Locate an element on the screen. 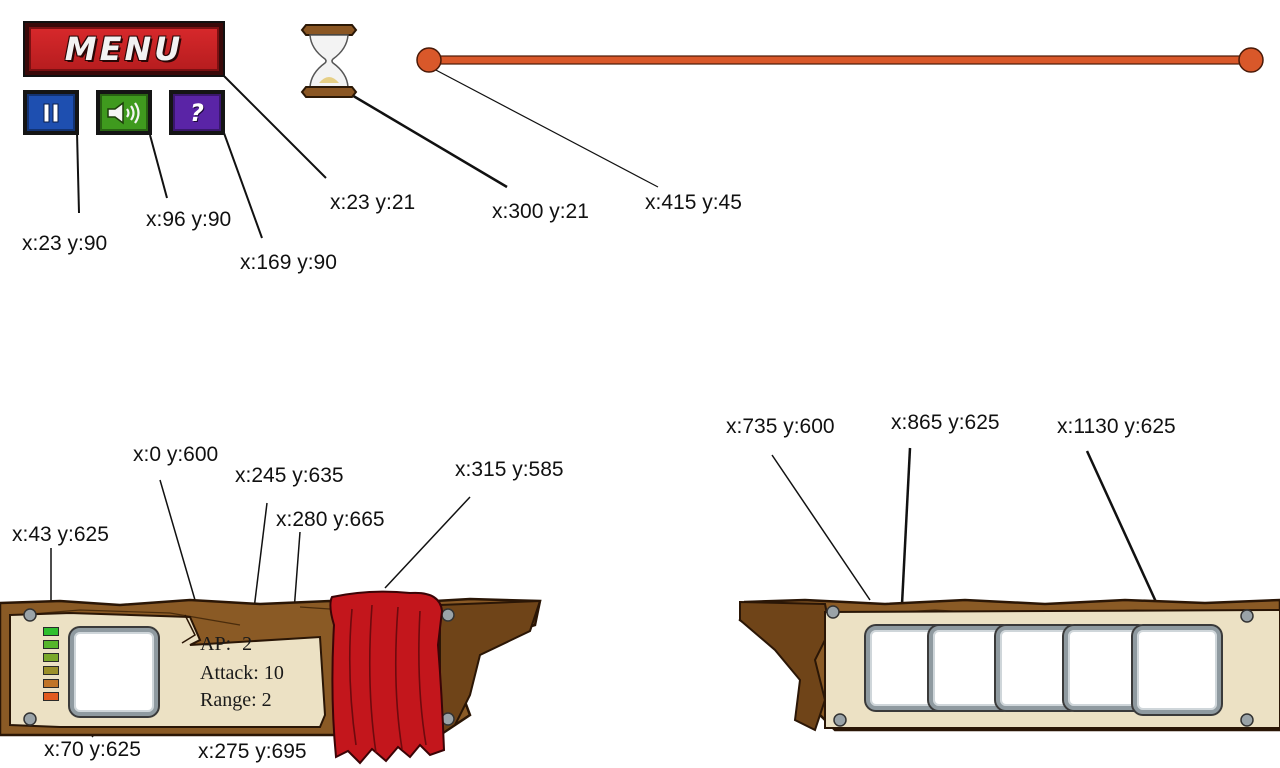 Image resolution: width=1280 pixels, height=768 pixels. annotation-left-panel: x:0 y:600 is located at coordinates (176, 454).